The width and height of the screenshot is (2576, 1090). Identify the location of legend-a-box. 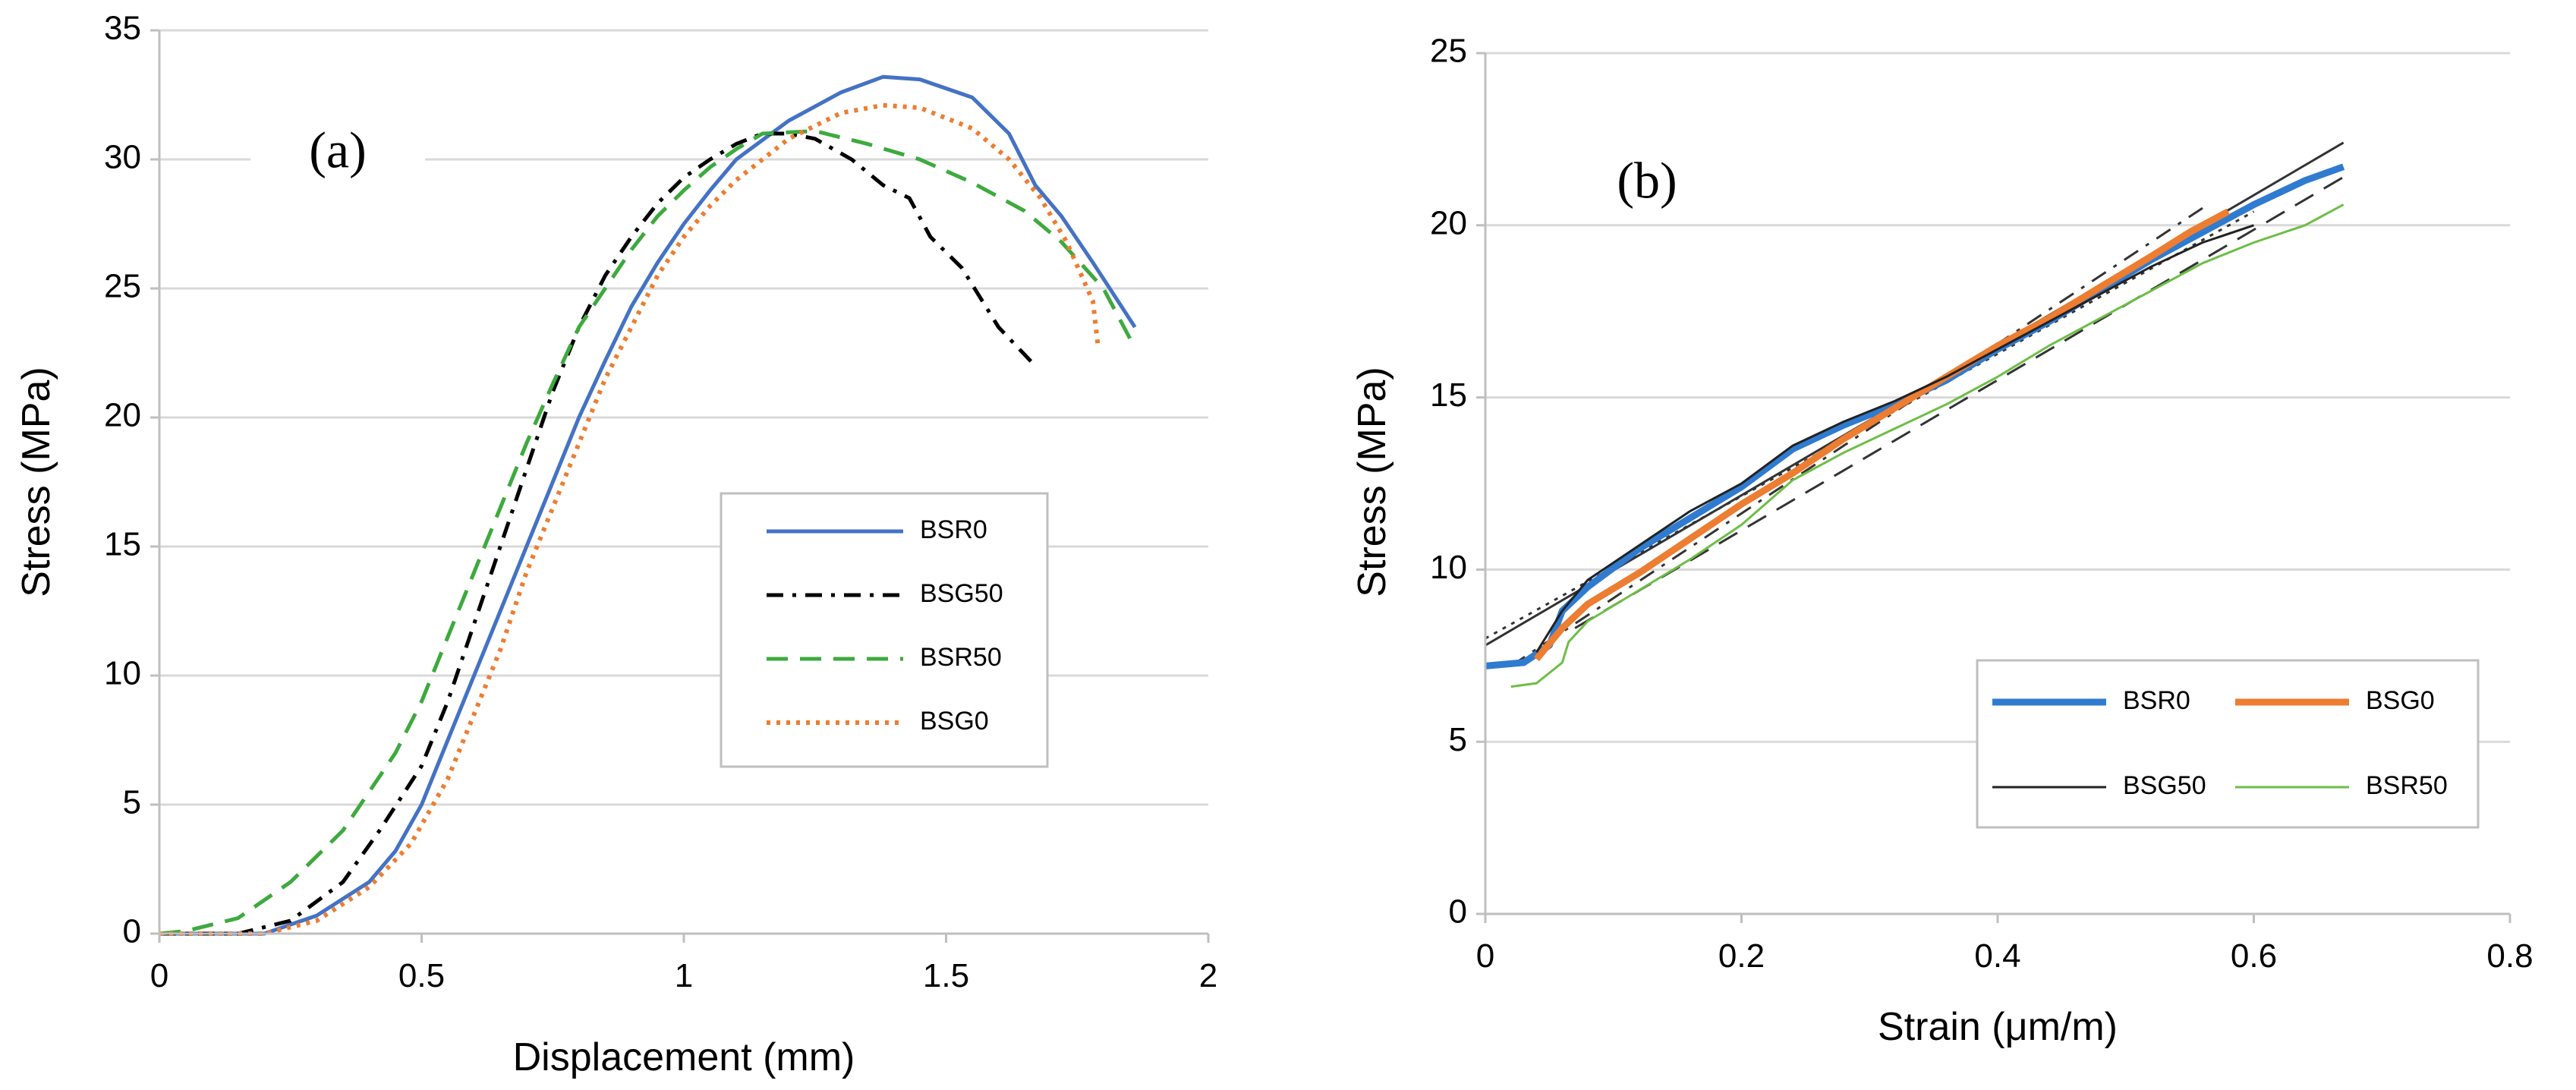
(884, 630).